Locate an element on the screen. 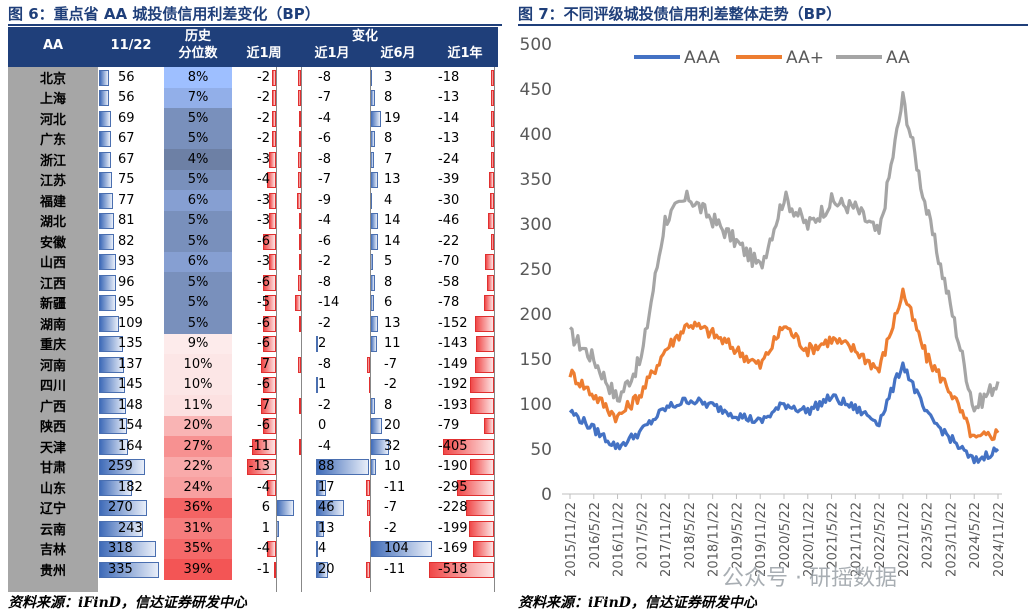  row-year: -70 is located at coordinates (449, 262).